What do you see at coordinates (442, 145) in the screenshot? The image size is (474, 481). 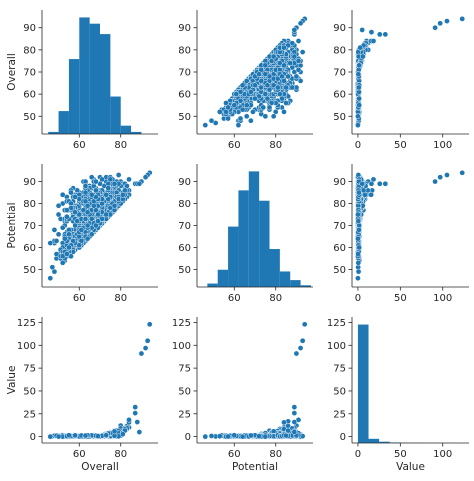 I see `x-tick-label: 100` at bounding box center [442, 145].